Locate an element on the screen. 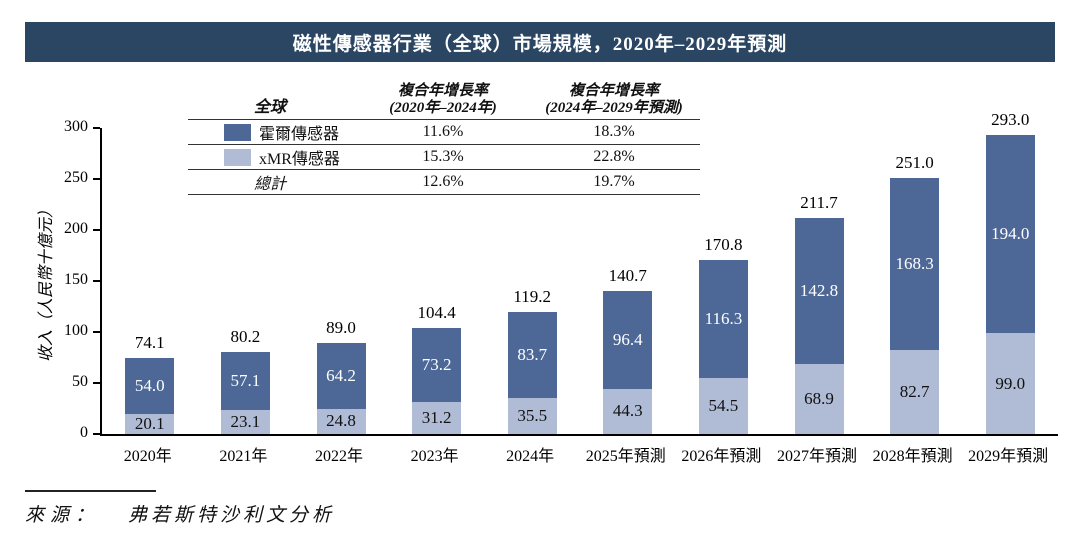 The image size is (1080, 544). legend-row-total: 總計 12.6% 19.7% is located at coordinates (444, 182).